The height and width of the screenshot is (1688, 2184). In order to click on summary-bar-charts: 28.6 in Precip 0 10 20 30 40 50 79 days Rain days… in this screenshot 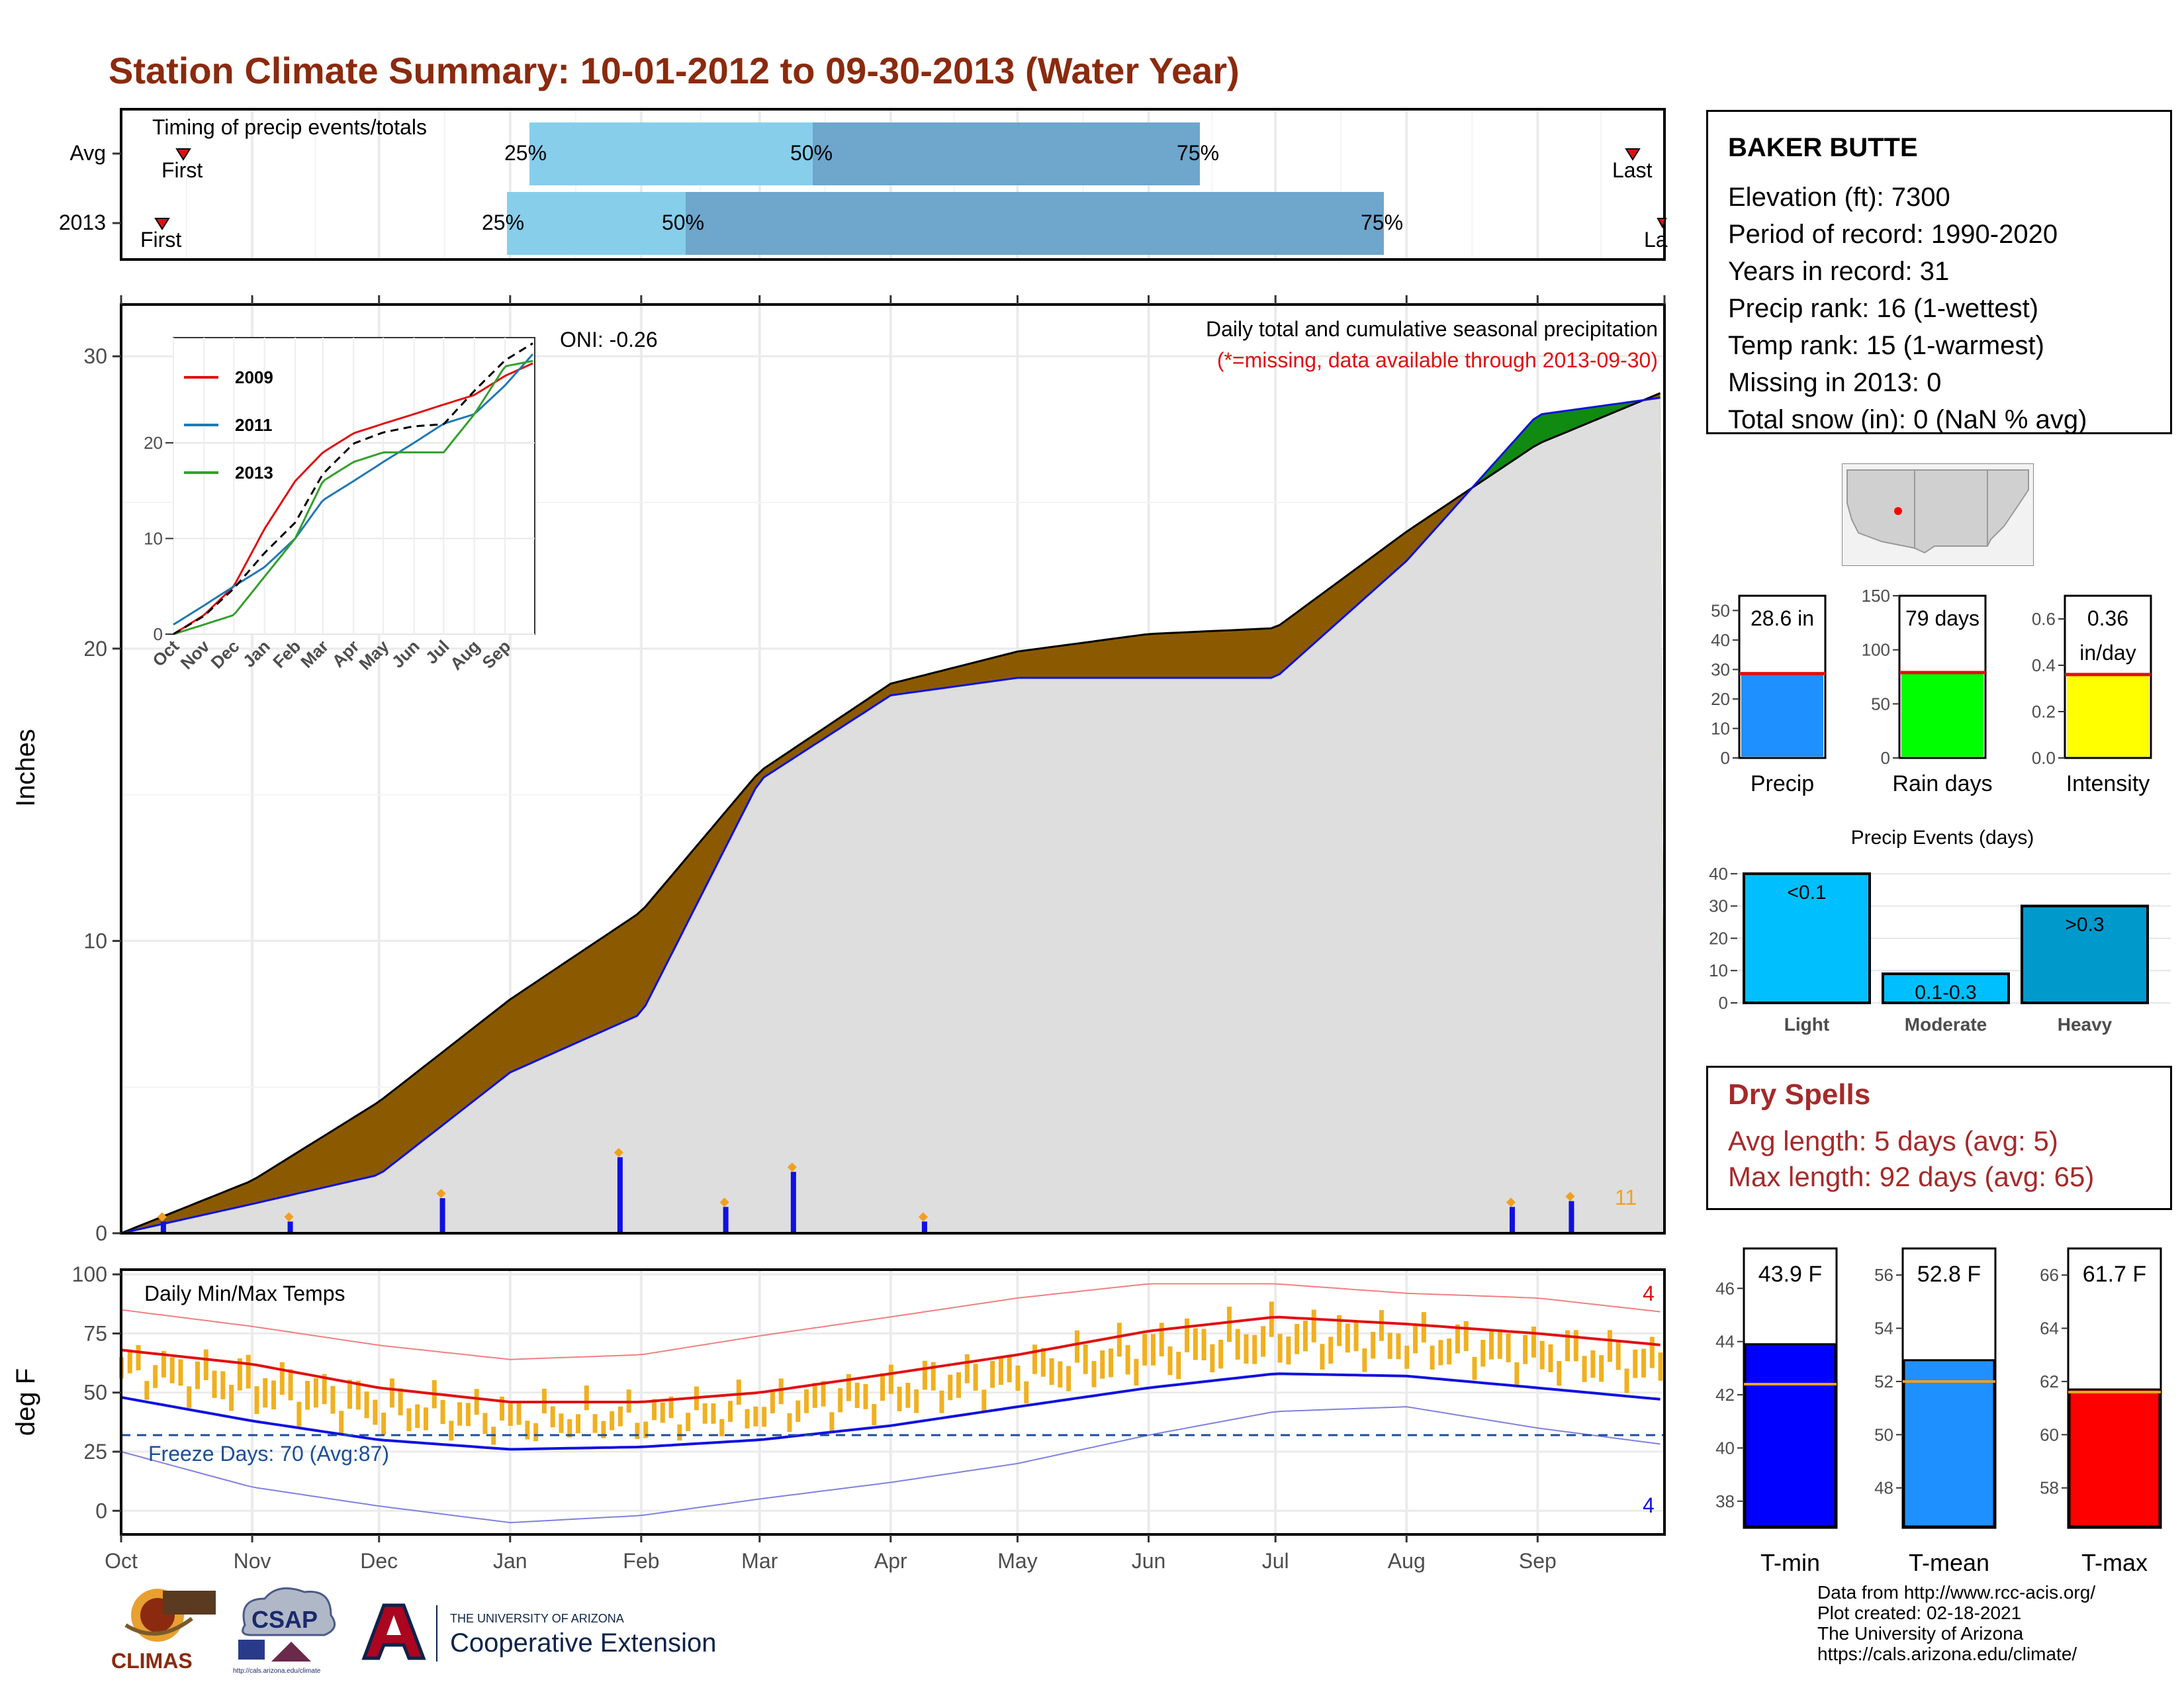, I will do `click(1931, 691)`.